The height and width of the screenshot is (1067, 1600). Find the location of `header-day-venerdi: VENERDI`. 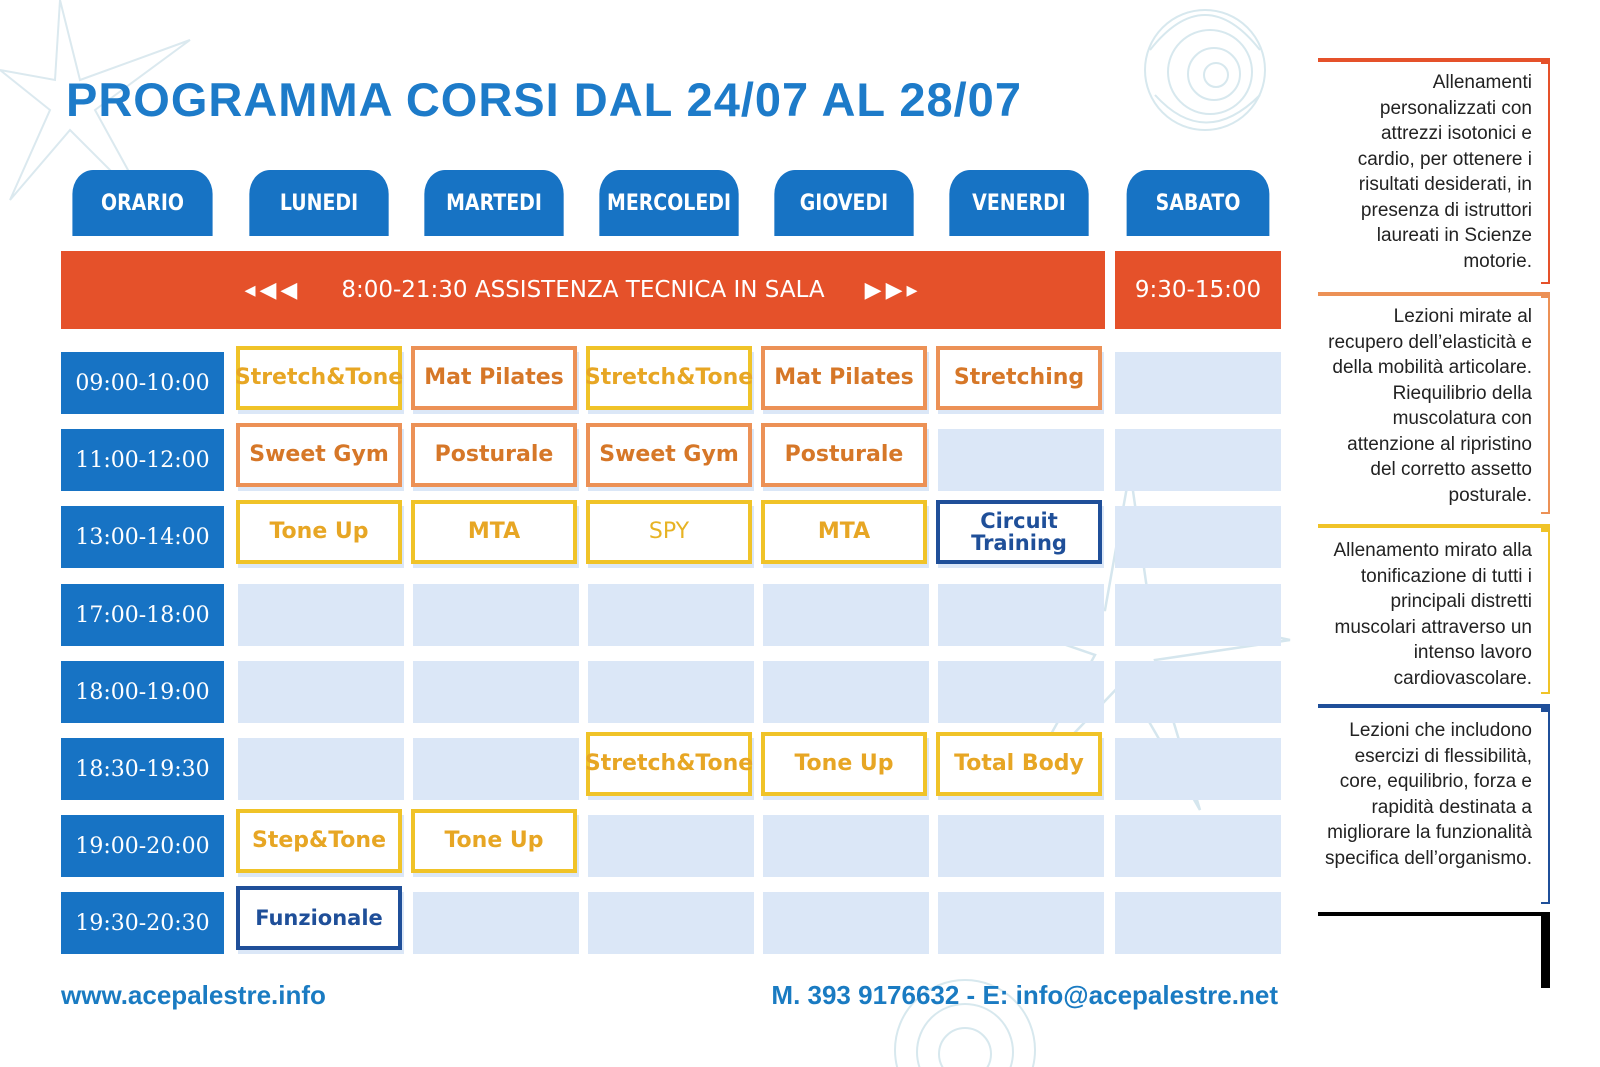

header-day-venerdi: VENERDI is located at coordinates (1019, 203).